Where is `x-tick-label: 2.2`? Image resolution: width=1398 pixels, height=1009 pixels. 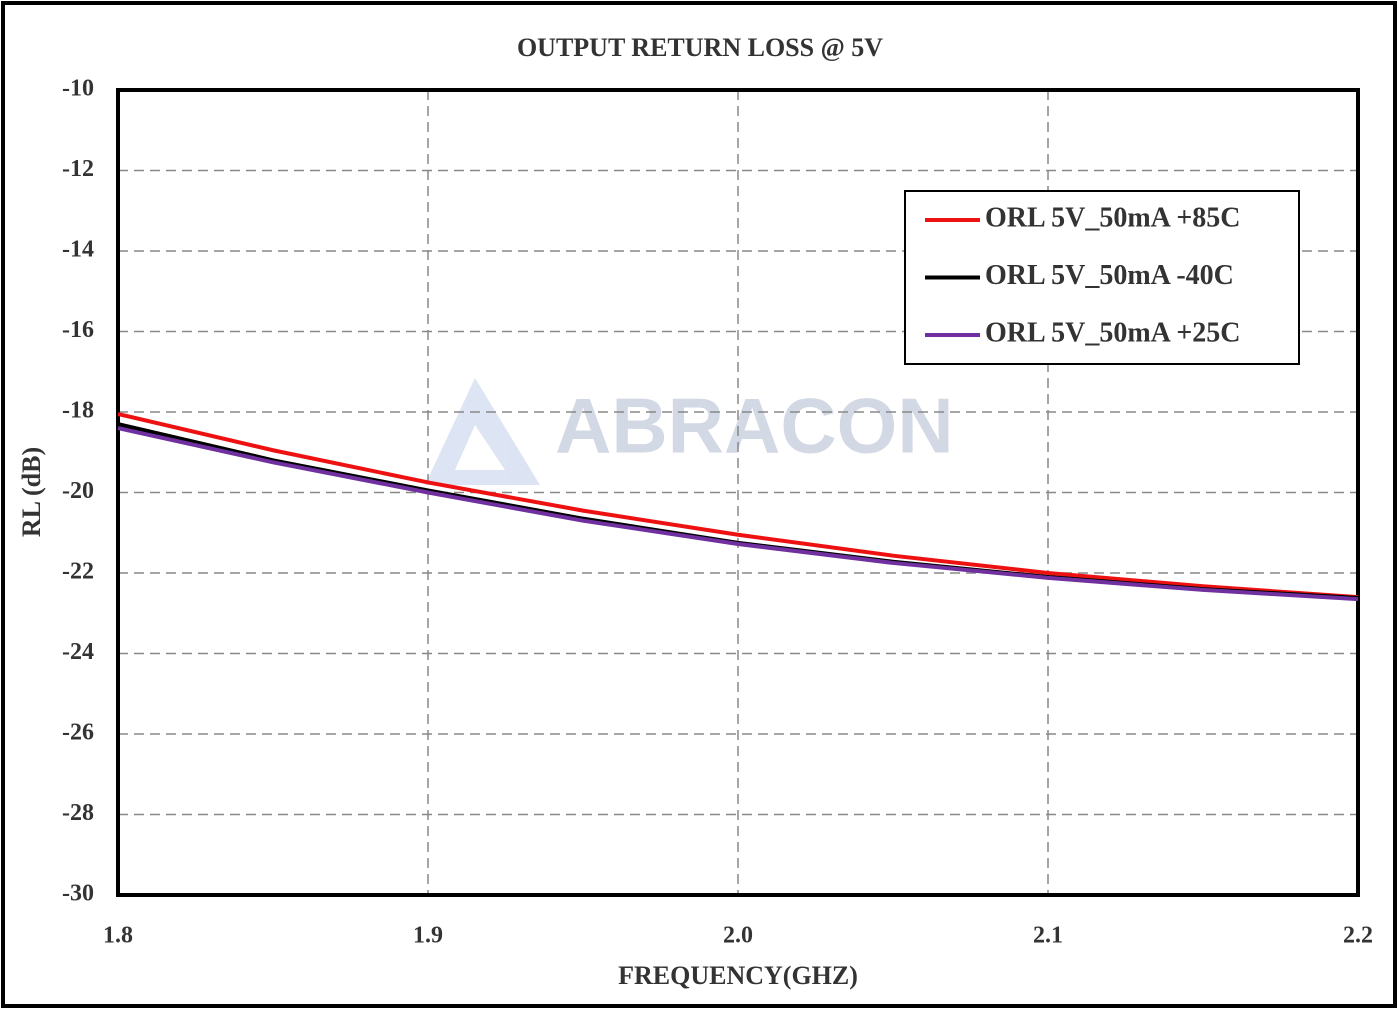
x-tick-label: 2.2 is located at coordinates (1358, 936).